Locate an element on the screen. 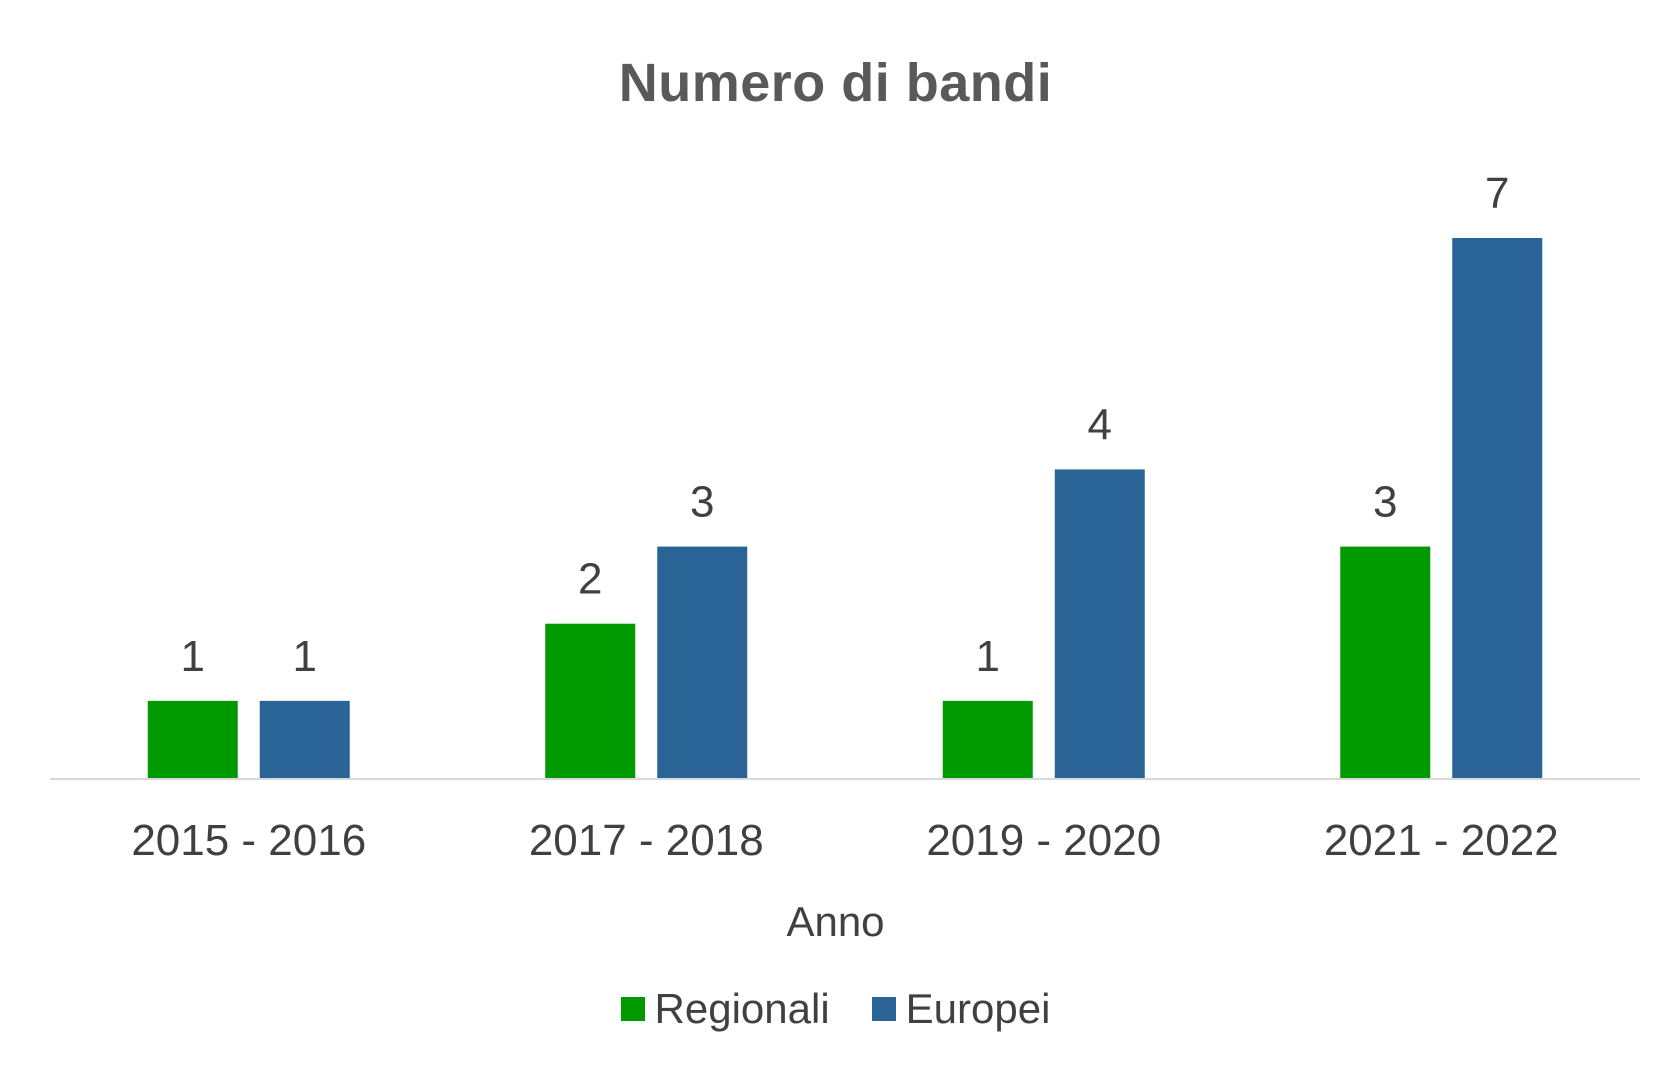 This screenshot has width=1671, height=1075. x-tick-label-2: 2019 - 2020 is located at coordinates (1043, 840).